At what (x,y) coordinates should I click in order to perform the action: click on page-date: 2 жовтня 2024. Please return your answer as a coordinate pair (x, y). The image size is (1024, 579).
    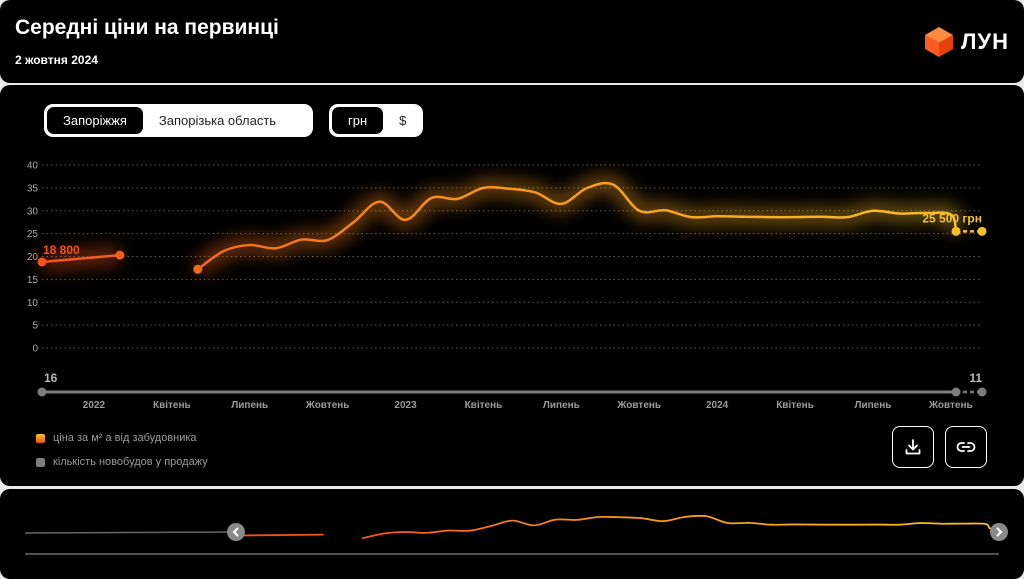
    Looking at the image, I should click on (56, 60).